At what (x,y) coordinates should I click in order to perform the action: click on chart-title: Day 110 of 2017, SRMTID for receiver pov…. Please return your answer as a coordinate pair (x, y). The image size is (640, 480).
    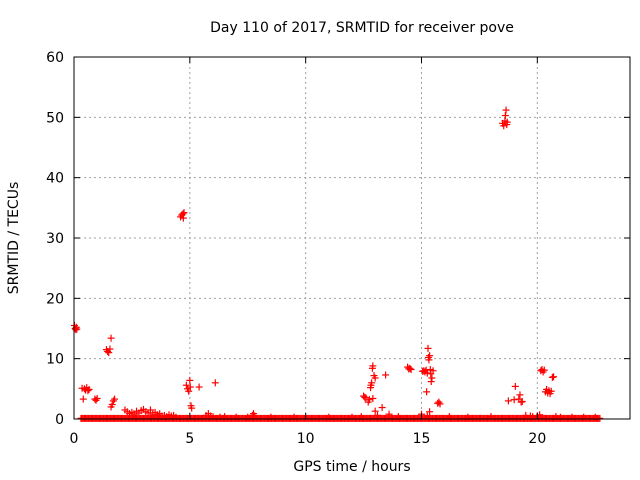
    Looking at the image, I should click on (362, 28).